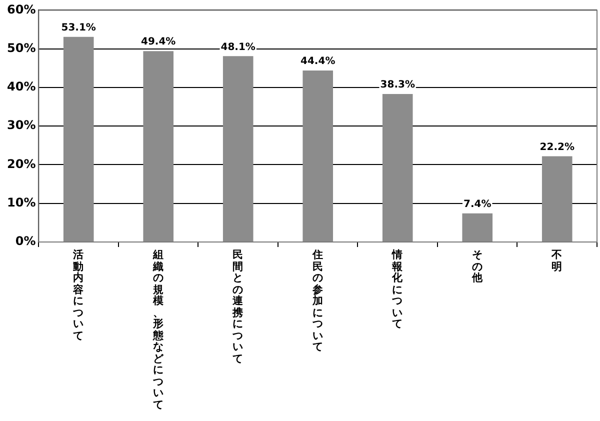 This screenshot has height=421, width=600. I want to click on y-tick-label: 0%, so click(25, 241).